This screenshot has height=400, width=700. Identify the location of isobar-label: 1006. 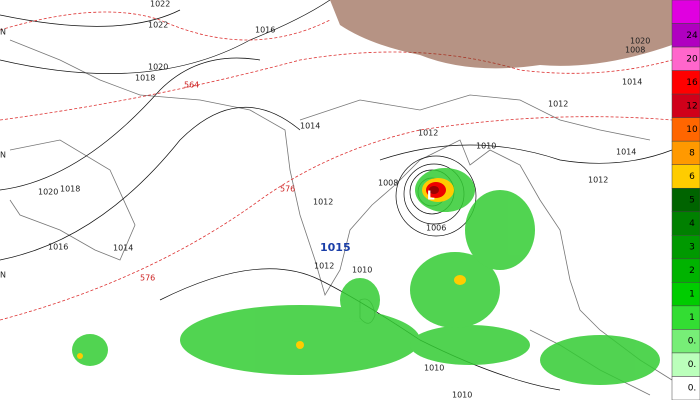
(436, 228).